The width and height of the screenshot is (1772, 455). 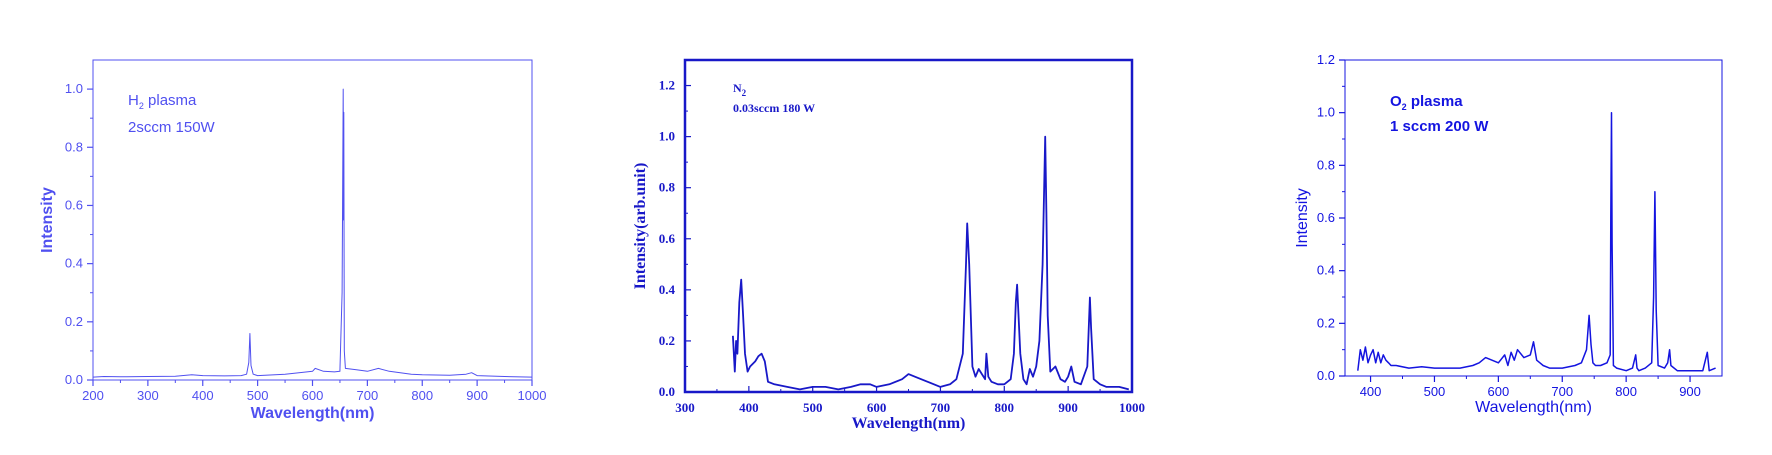 What do you see at coordinates (740, 89) in the screenshot?
I see `annotation-gas: N2` at bounding box center [740, 89].